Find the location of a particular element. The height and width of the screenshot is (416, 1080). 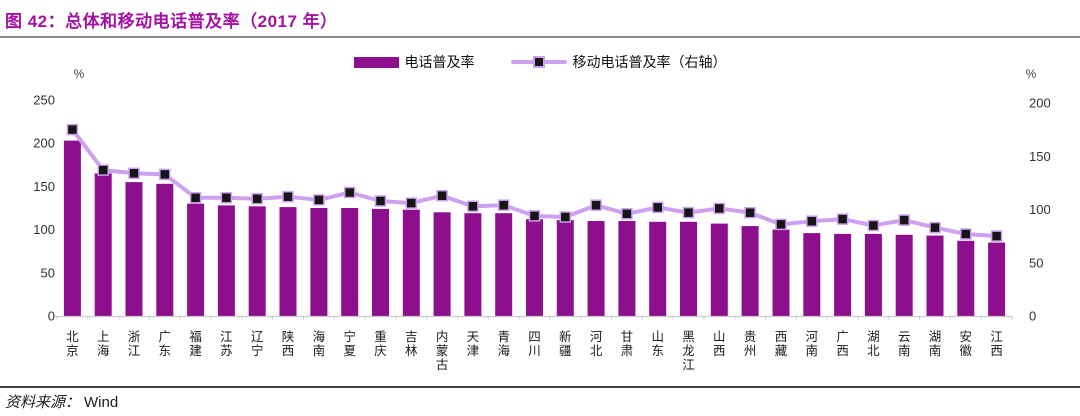

x-label: 浙江 is located at coordinates (134, 343).